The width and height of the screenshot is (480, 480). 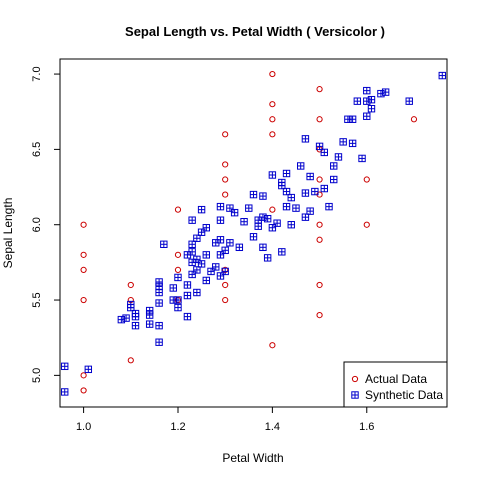 I want to click on y-tick-label: 7.0, so click(x=37, y=73).